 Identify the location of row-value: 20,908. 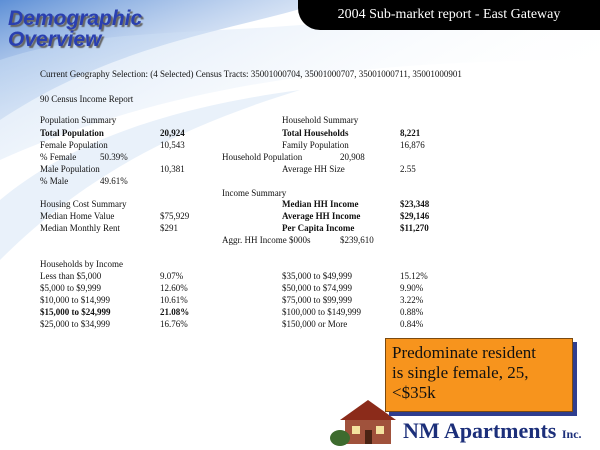
(352, 157).